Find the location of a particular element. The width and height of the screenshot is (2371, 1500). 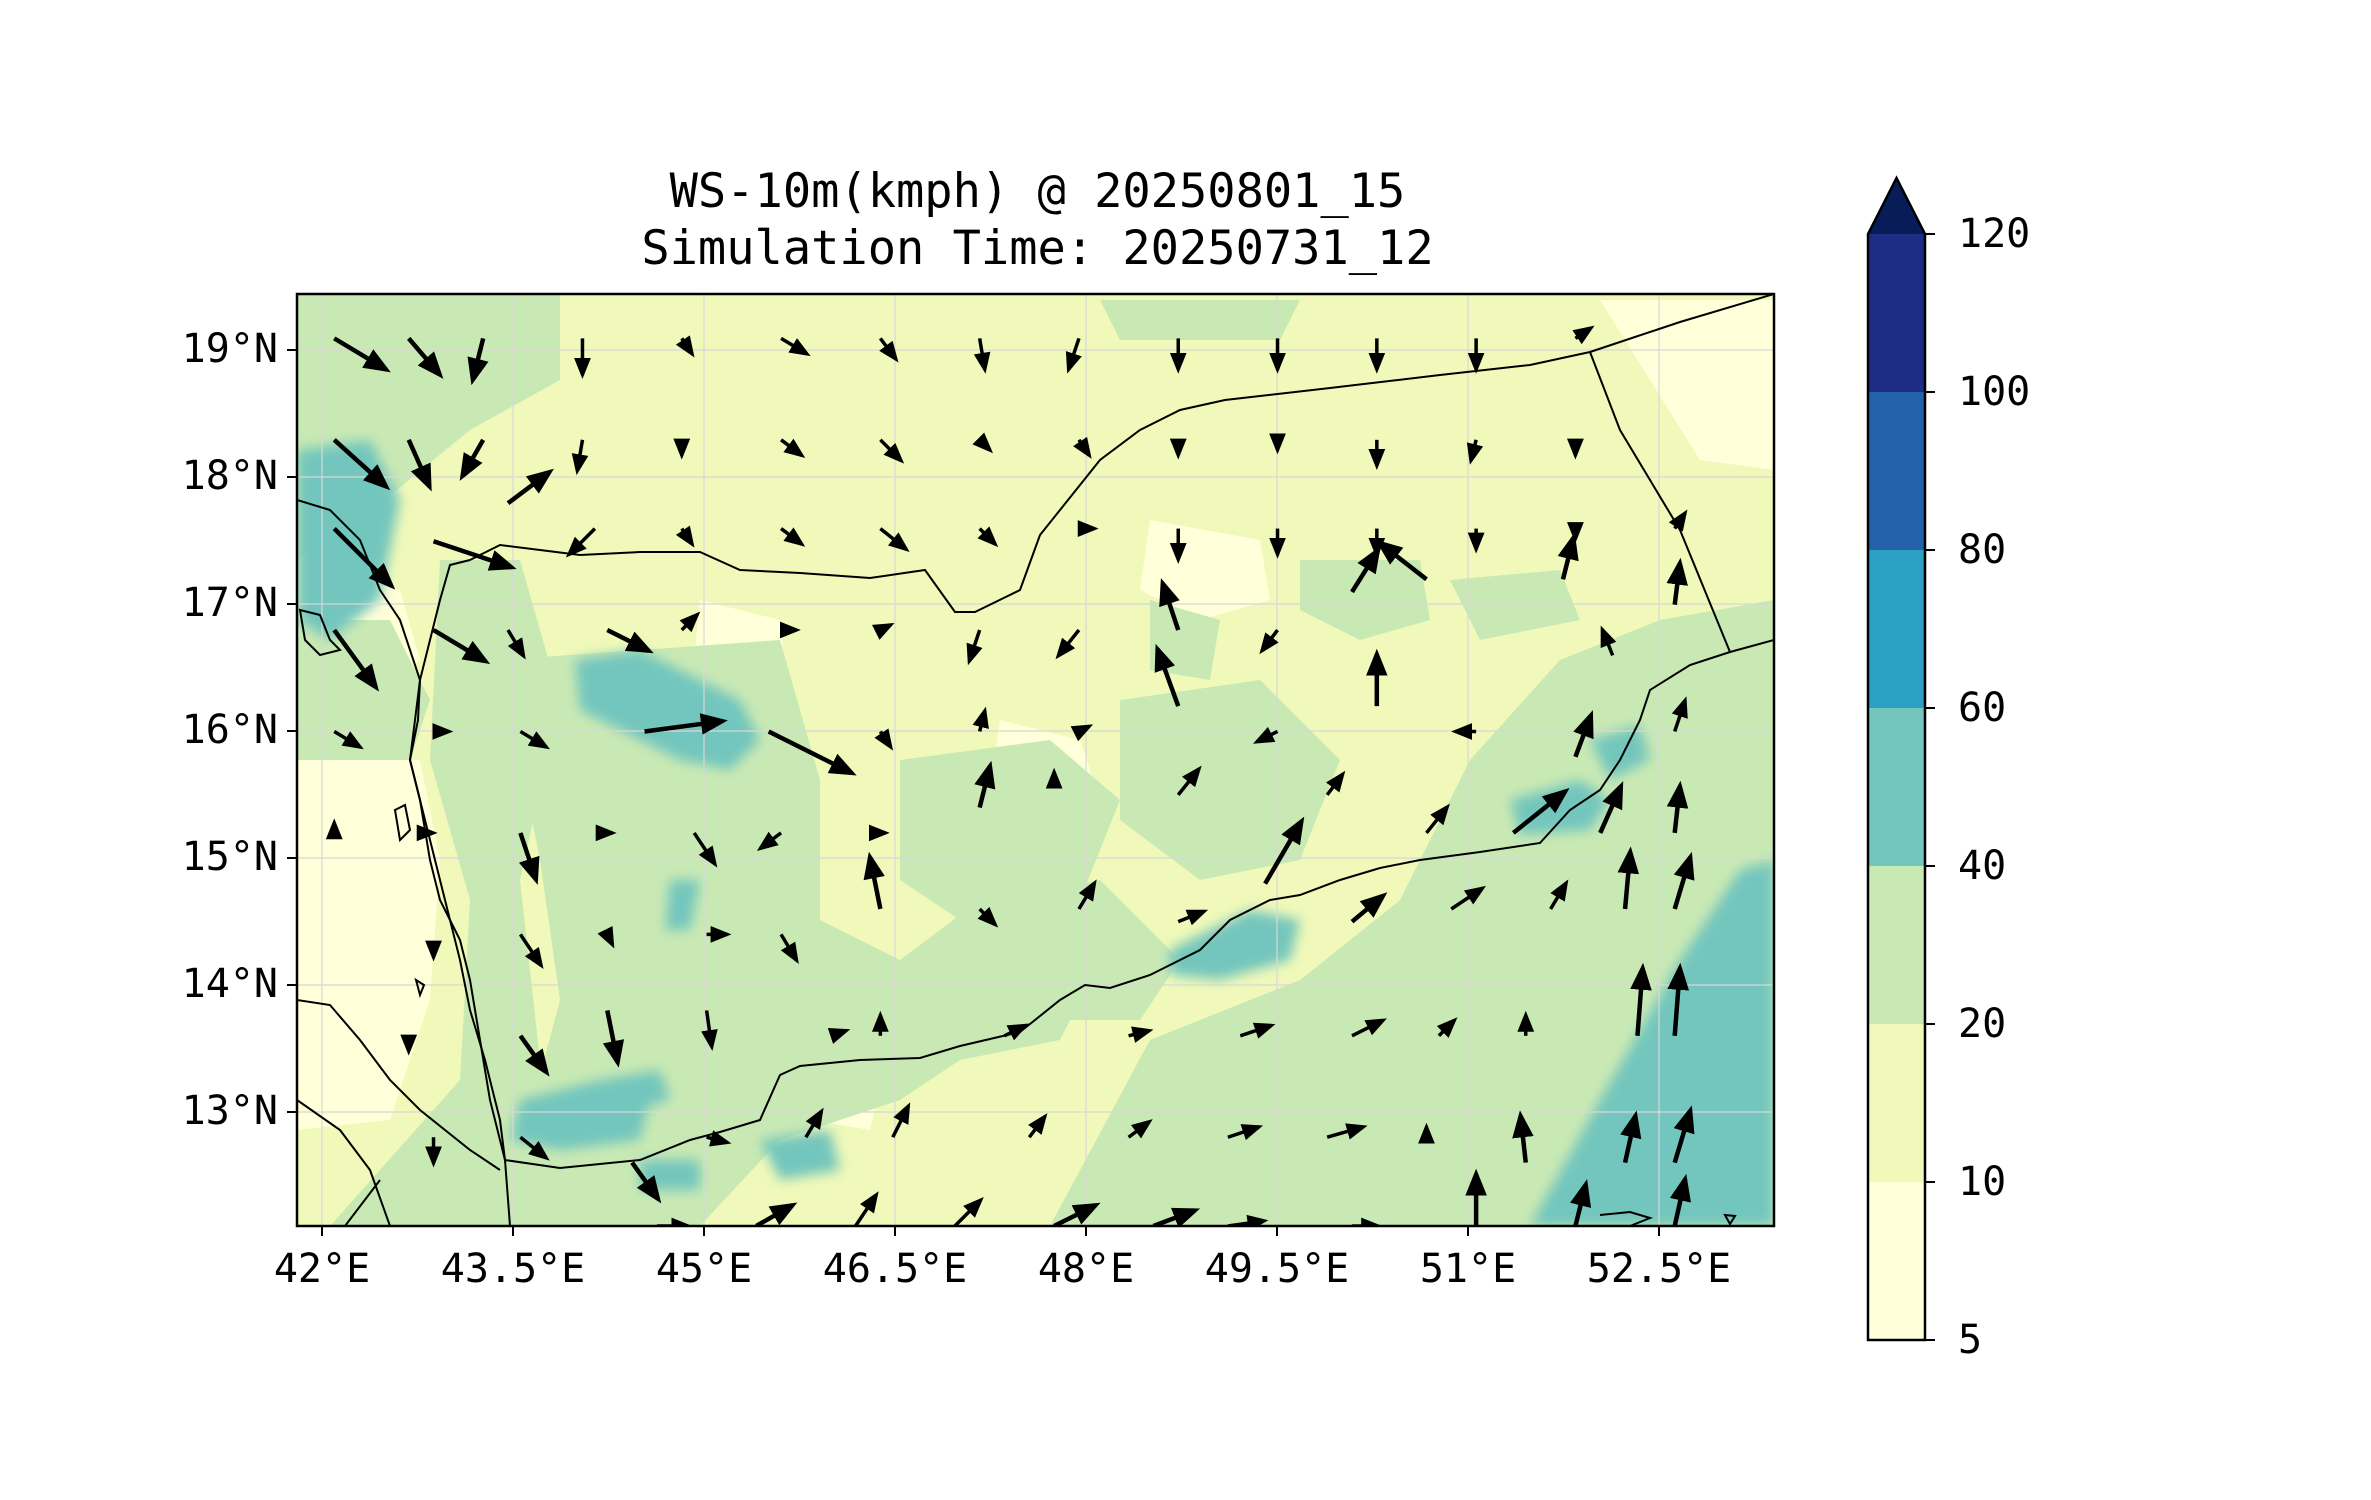

lon-label-43-5e: 43.5°E is located at coordinates (513, 1269).